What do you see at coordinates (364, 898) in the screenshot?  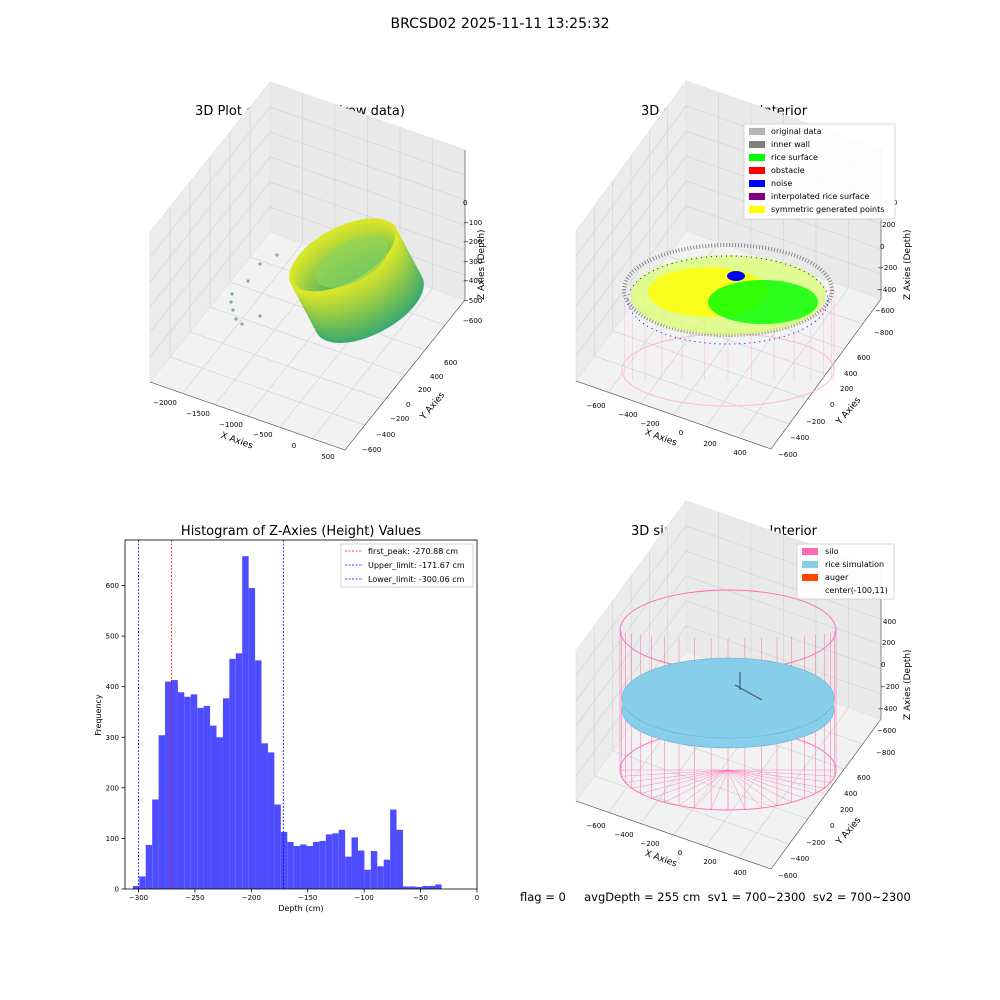 I see `x-tick-label: −100` at bounding box center [364, 898].